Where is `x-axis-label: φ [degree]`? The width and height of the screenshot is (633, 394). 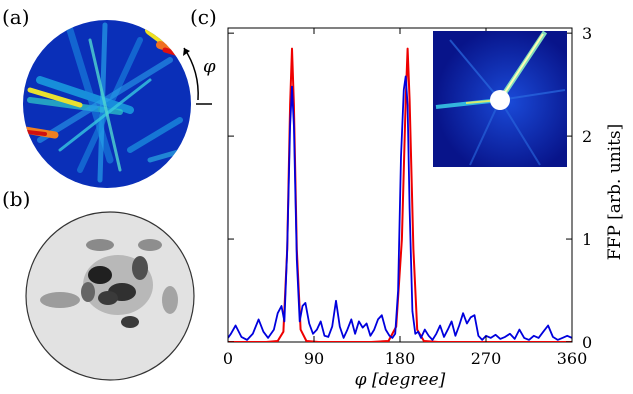
x-axis-label: φ [degree] is located at coordinates (400, 380).